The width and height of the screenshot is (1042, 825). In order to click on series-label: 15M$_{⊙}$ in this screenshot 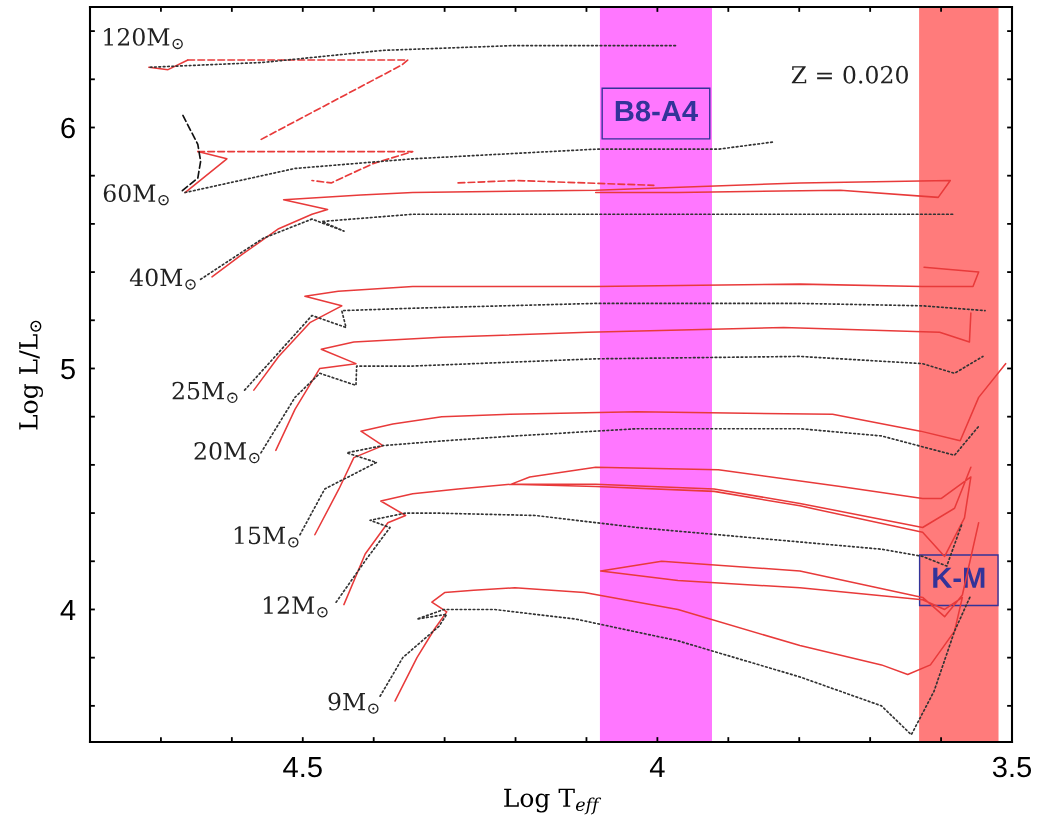, I will do `click(266, 537)`.